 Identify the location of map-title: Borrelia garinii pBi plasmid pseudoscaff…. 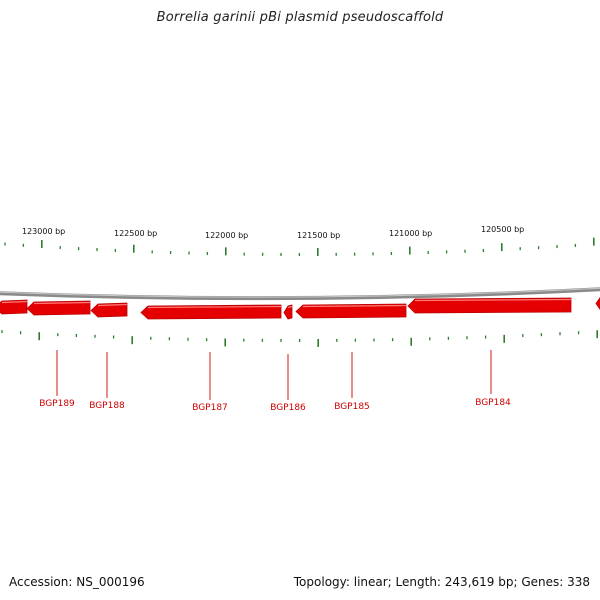
(300, 17).